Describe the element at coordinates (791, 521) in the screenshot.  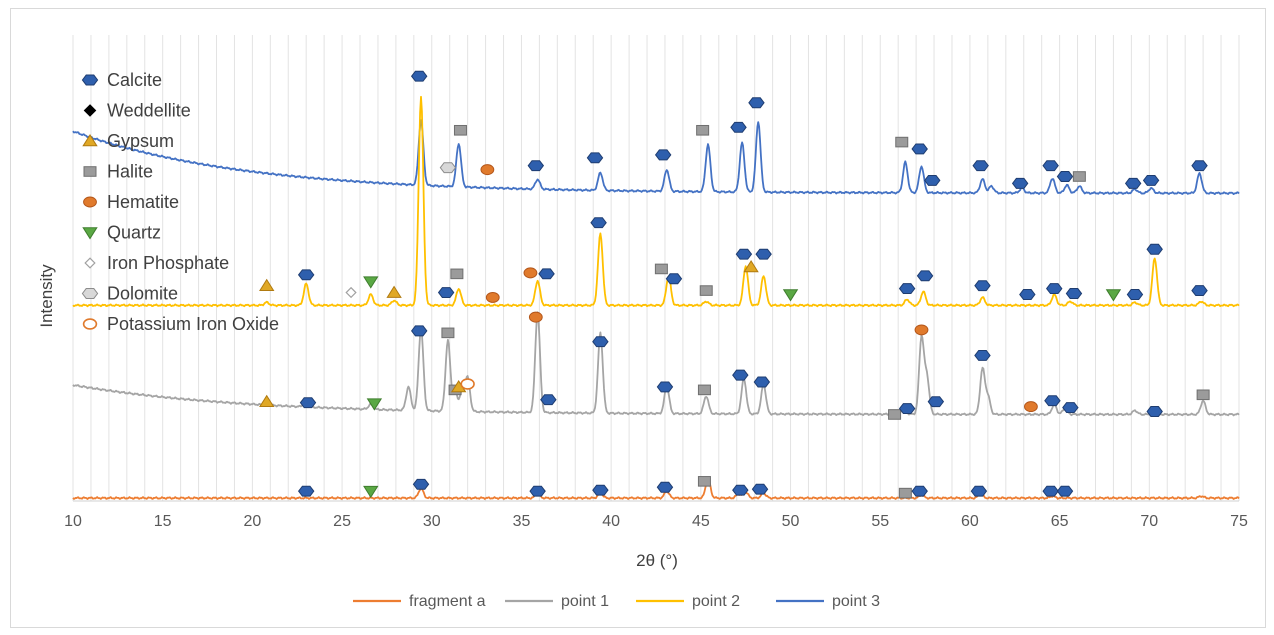
I see `x-tick-label: 50` at that location.